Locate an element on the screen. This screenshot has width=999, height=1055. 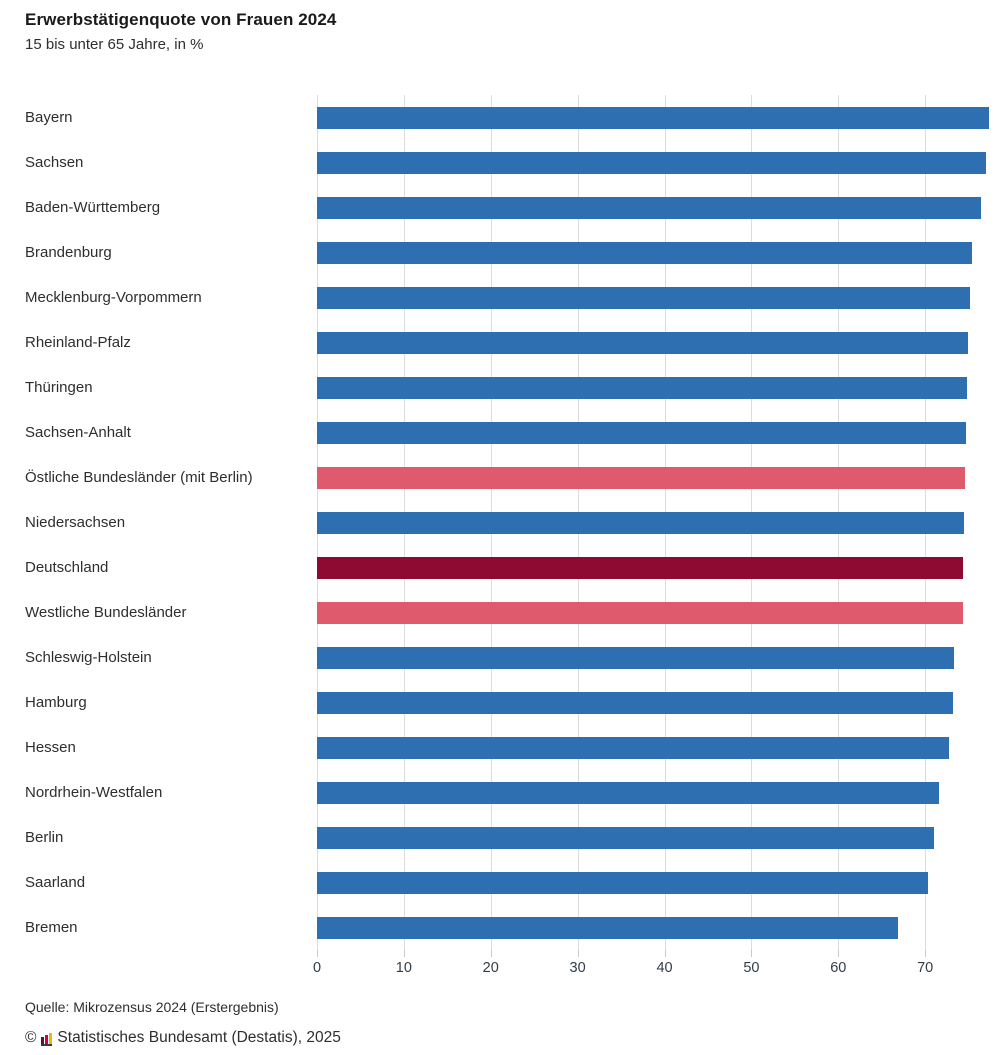
axis-tick-label: 70 is located at coordinates (925, 968).